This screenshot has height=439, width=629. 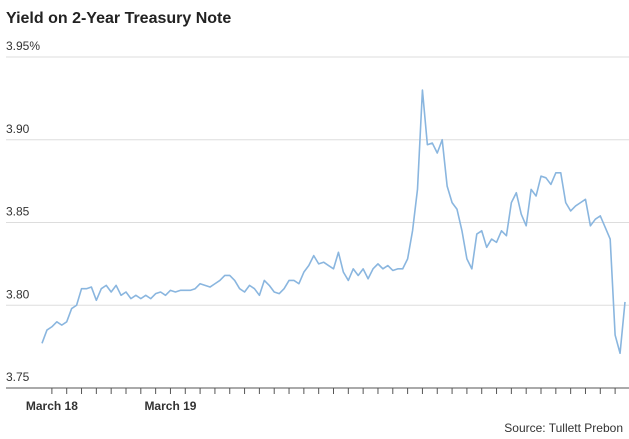 I want to click on x-tick-label: March 19, so click(x=170, y=406).